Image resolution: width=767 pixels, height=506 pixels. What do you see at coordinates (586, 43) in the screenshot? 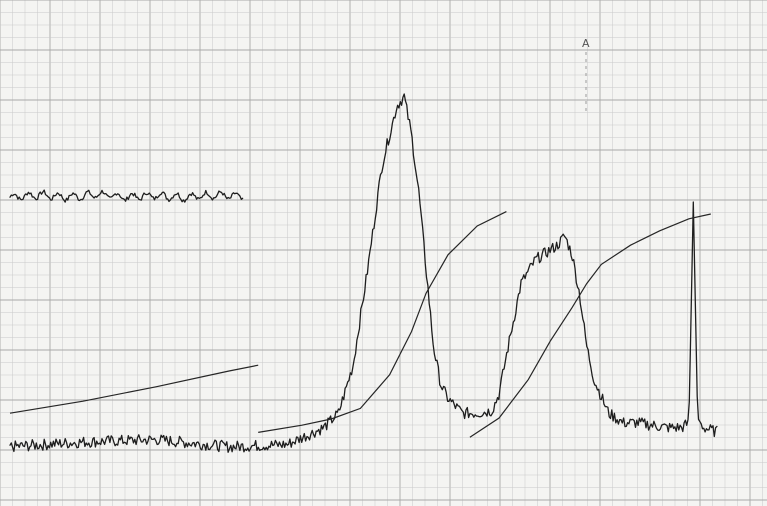
I see `marker-label: A` at bounding box center [586, 43].